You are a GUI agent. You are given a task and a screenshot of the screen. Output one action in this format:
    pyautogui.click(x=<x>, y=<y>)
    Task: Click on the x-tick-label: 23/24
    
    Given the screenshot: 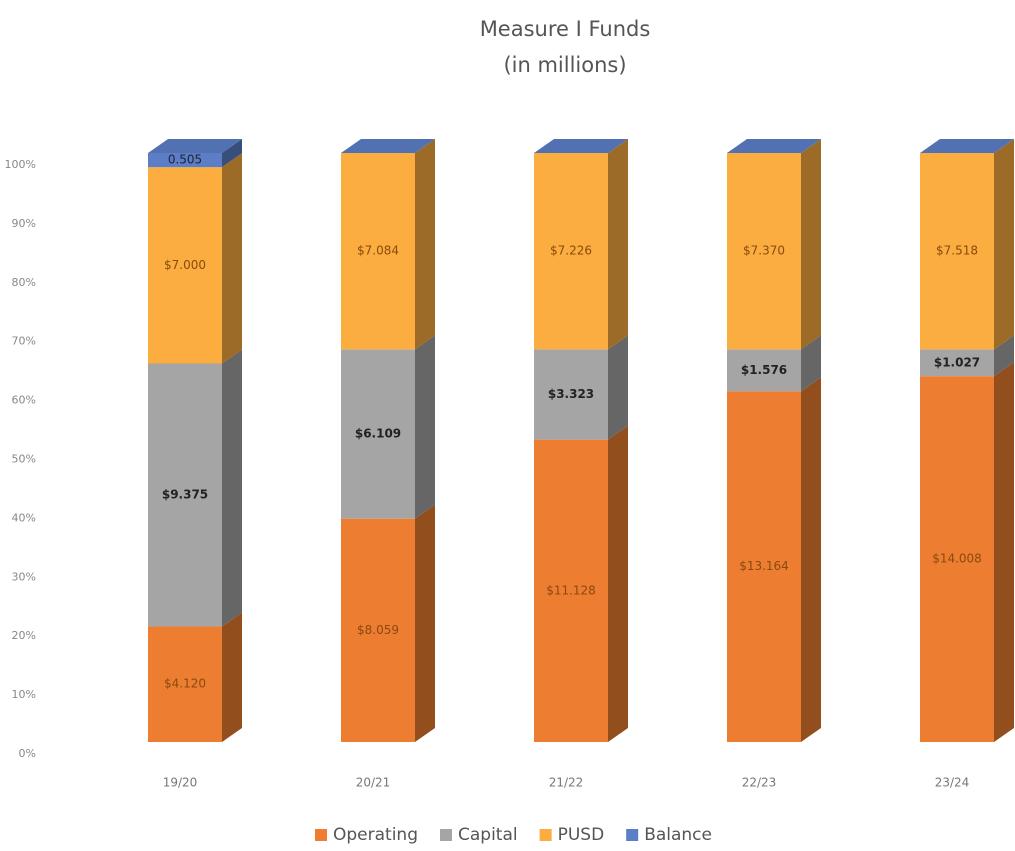 What is the action you would take?
    pyautogui.click(x=952, y=783)
    